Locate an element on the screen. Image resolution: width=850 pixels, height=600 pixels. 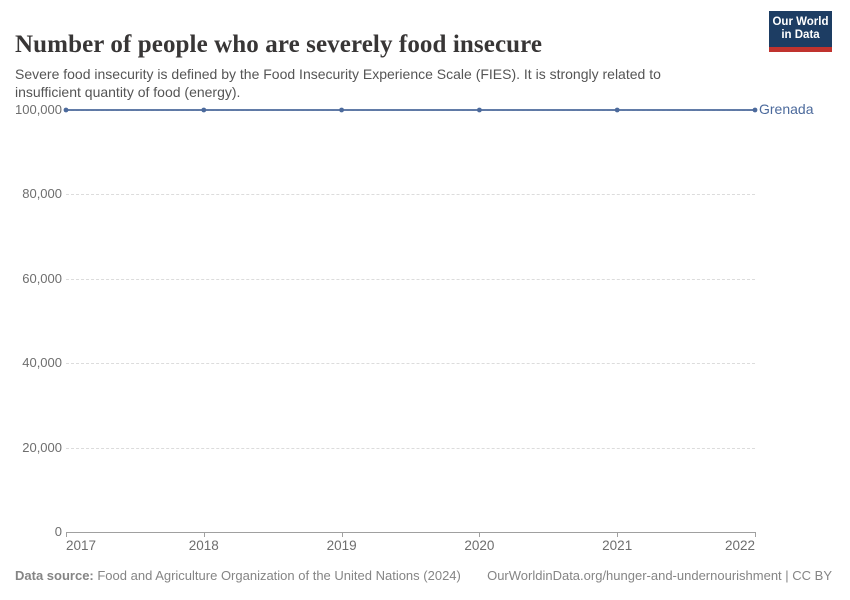
y-tick-label: 100,000 is located at coordinates (38, 109).